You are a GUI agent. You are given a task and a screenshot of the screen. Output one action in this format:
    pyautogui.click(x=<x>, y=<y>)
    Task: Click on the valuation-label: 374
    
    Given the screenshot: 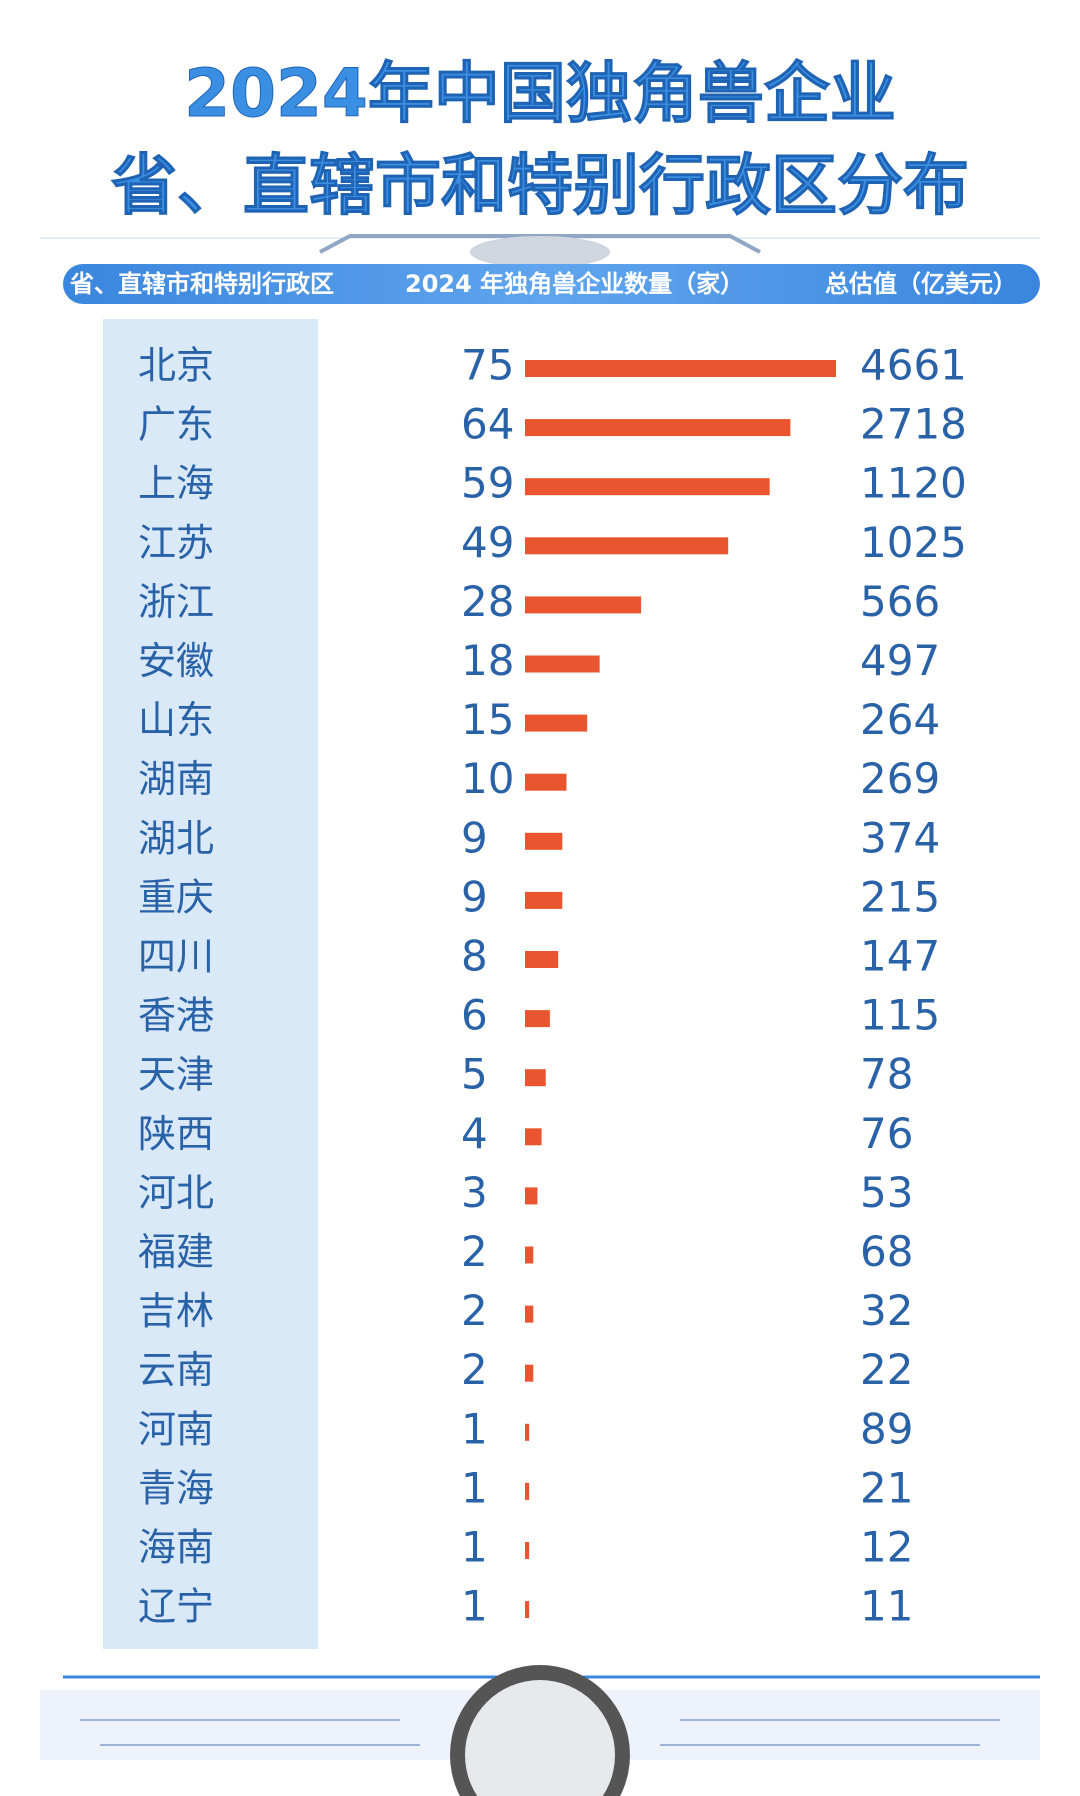 What is the action you would take?
    pyautogui.click(x=900, y=837)
    